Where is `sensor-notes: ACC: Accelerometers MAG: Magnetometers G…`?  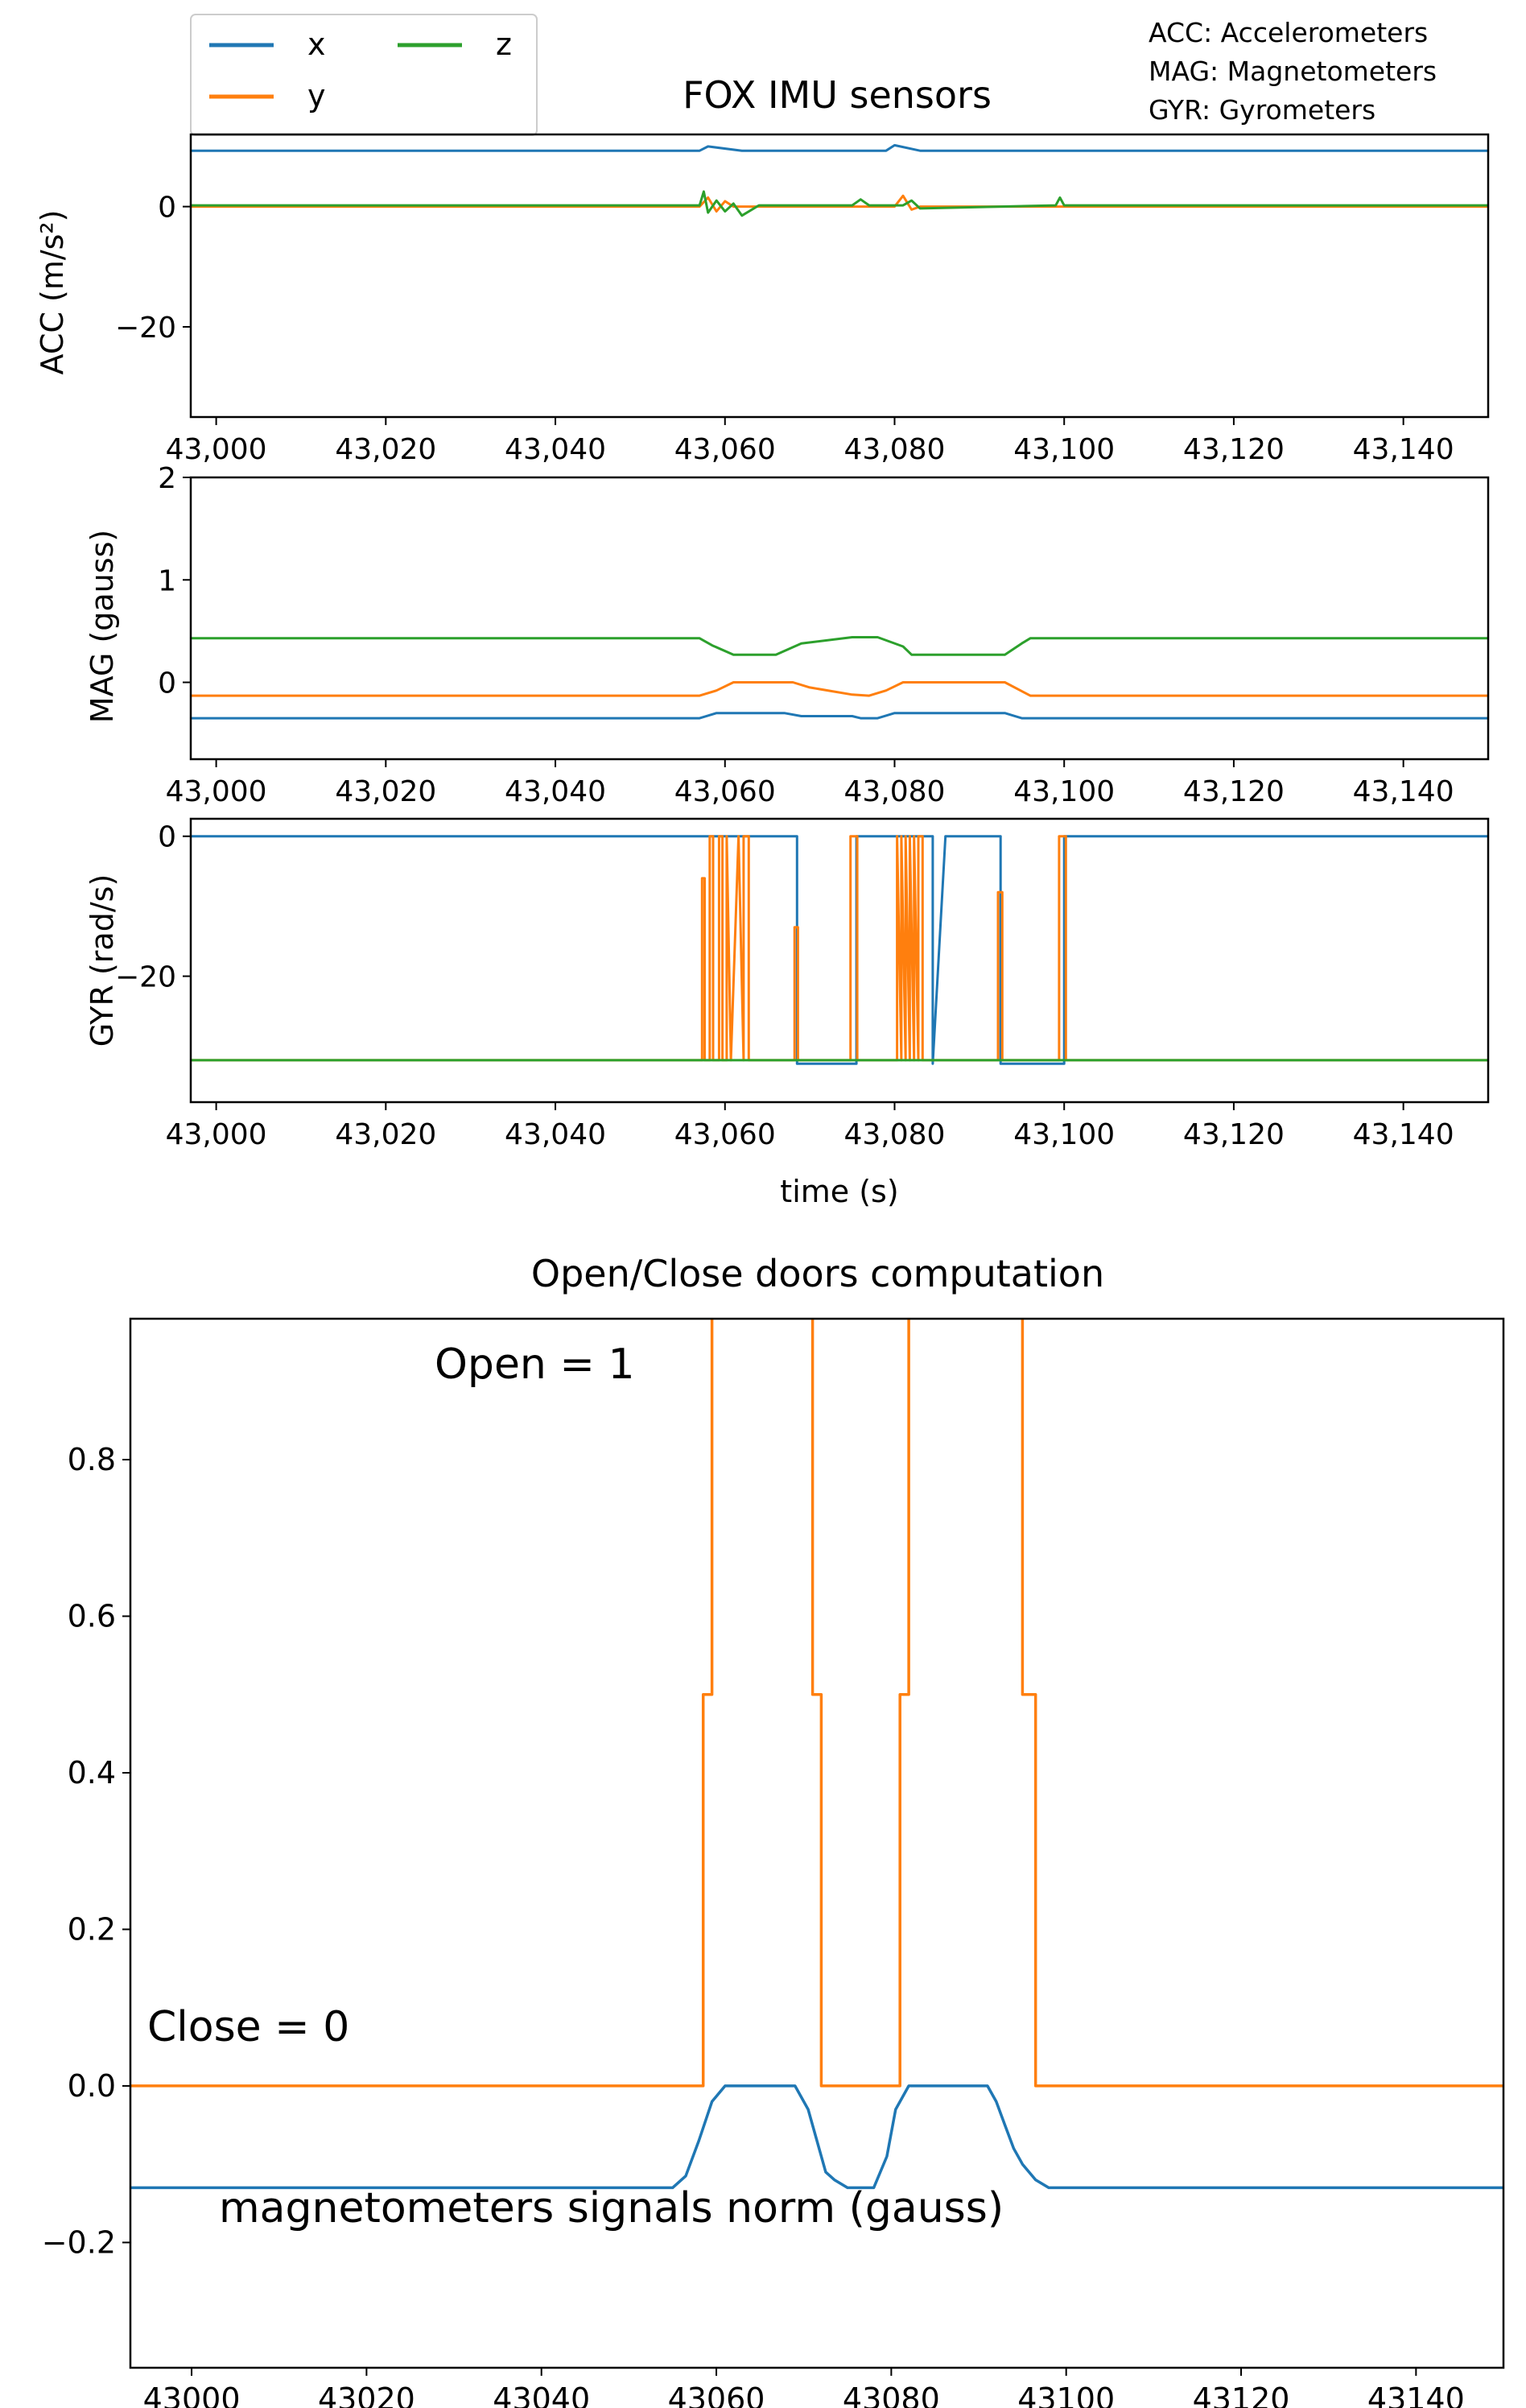 sensor-notes: ACC: Accelerometers MAG: Magnetometers G… is located at coordinates (1293, 71).